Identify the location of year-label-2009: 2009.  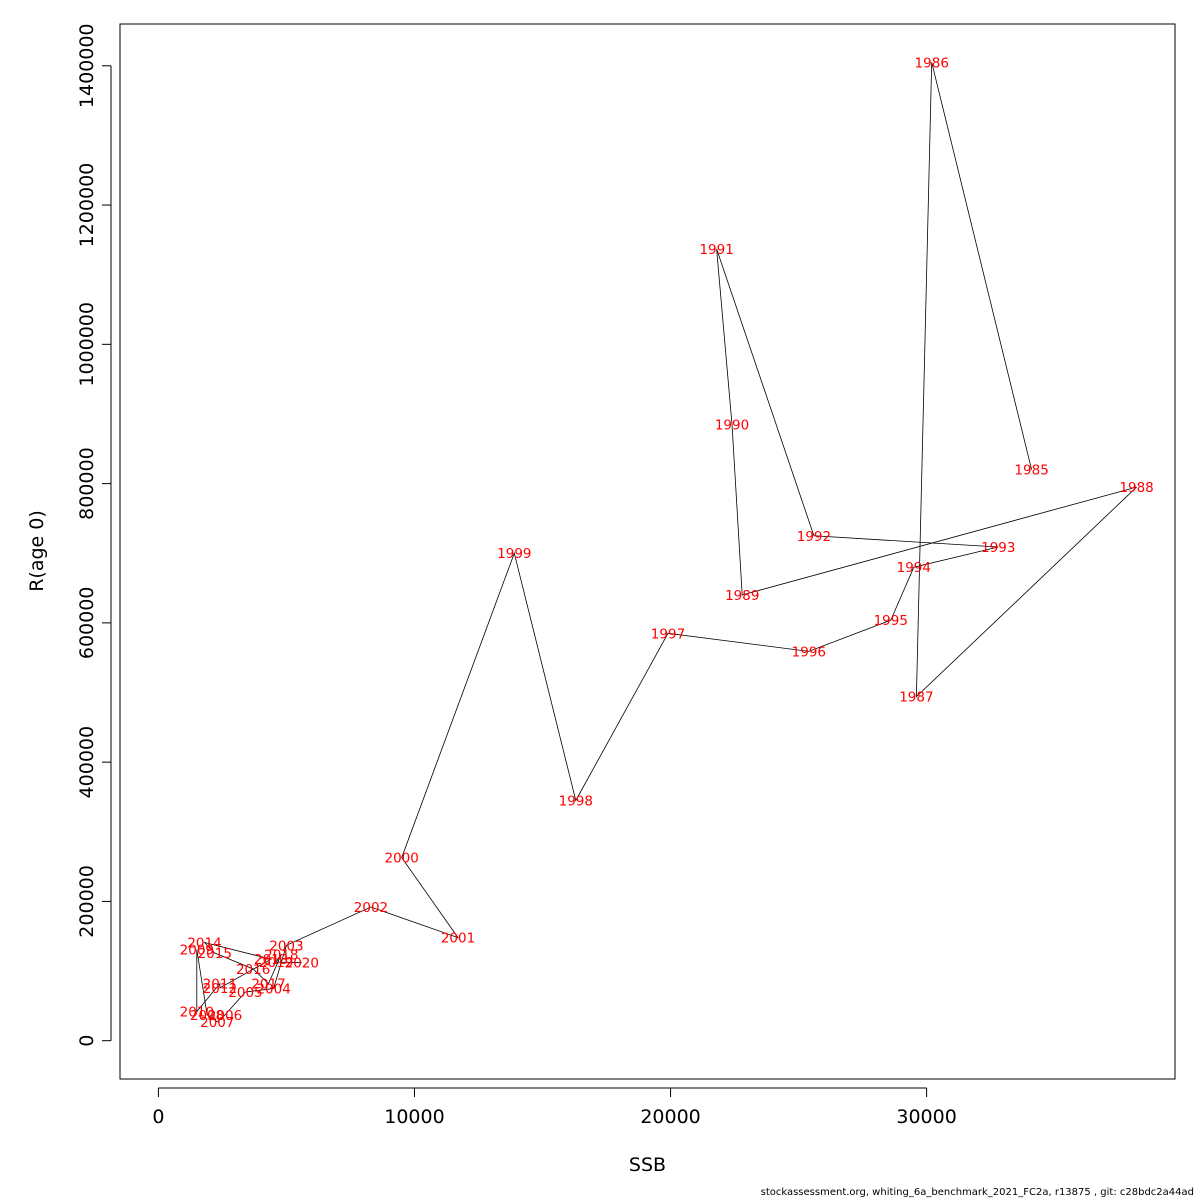
(197, 950).